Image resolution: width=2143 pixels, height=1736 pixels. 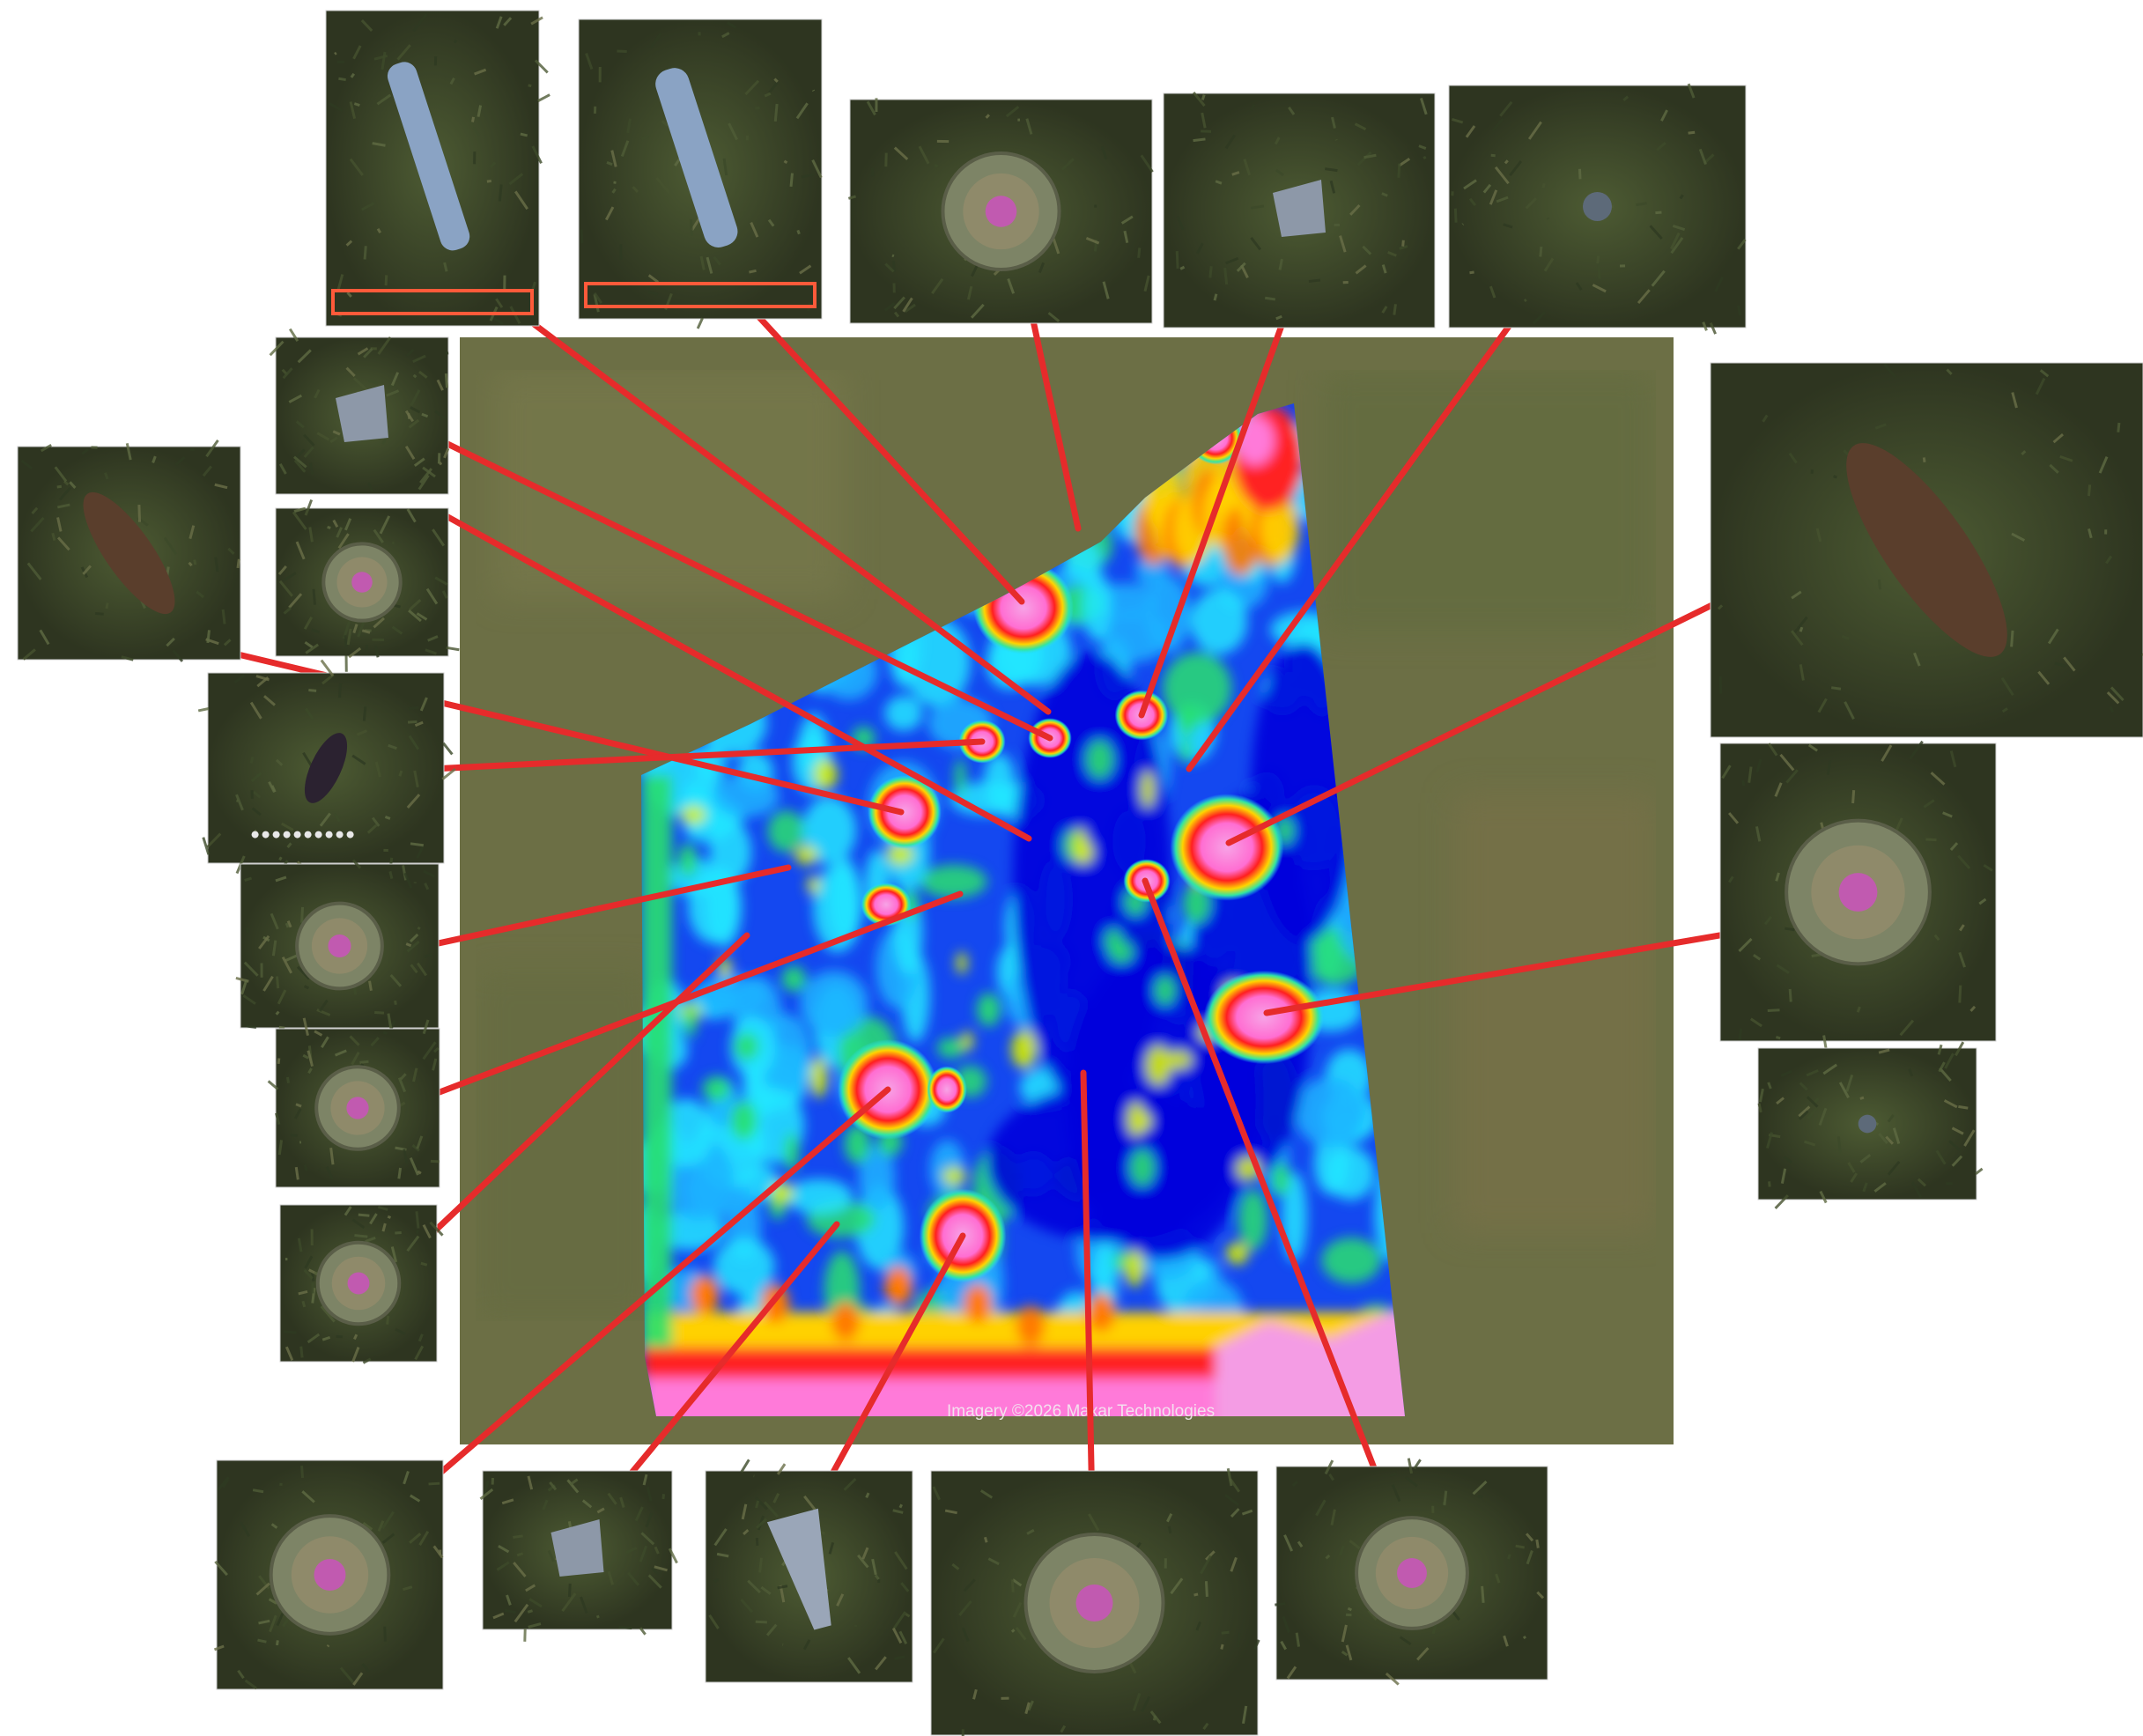 I want to click on photo-callout-grenade, so click(x=326, y=769).